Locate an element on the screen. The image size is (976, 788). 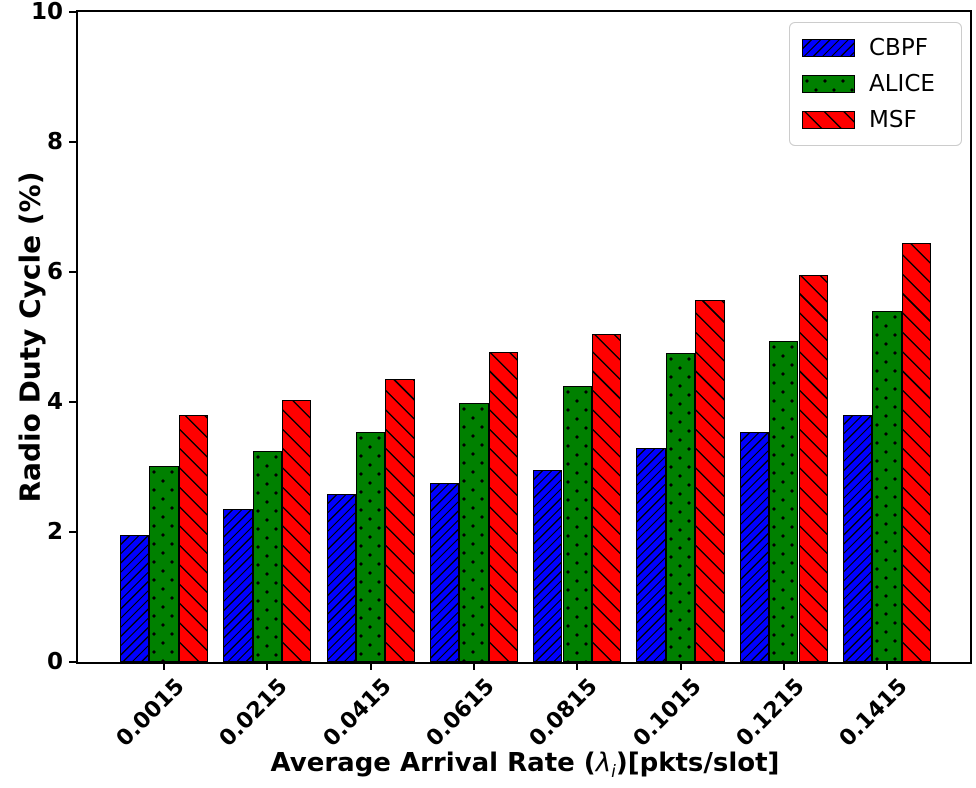
legend-item-cbpf: CBPF is located at coordinates (875, 48).